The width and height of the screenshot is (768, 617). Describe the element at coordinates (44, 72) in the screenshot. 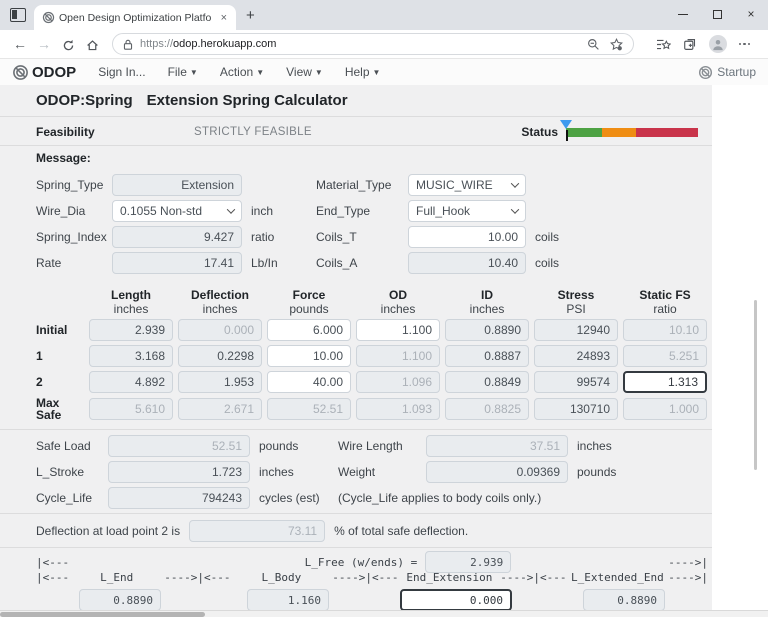

I see `odop-brand: ODOP` at that location.